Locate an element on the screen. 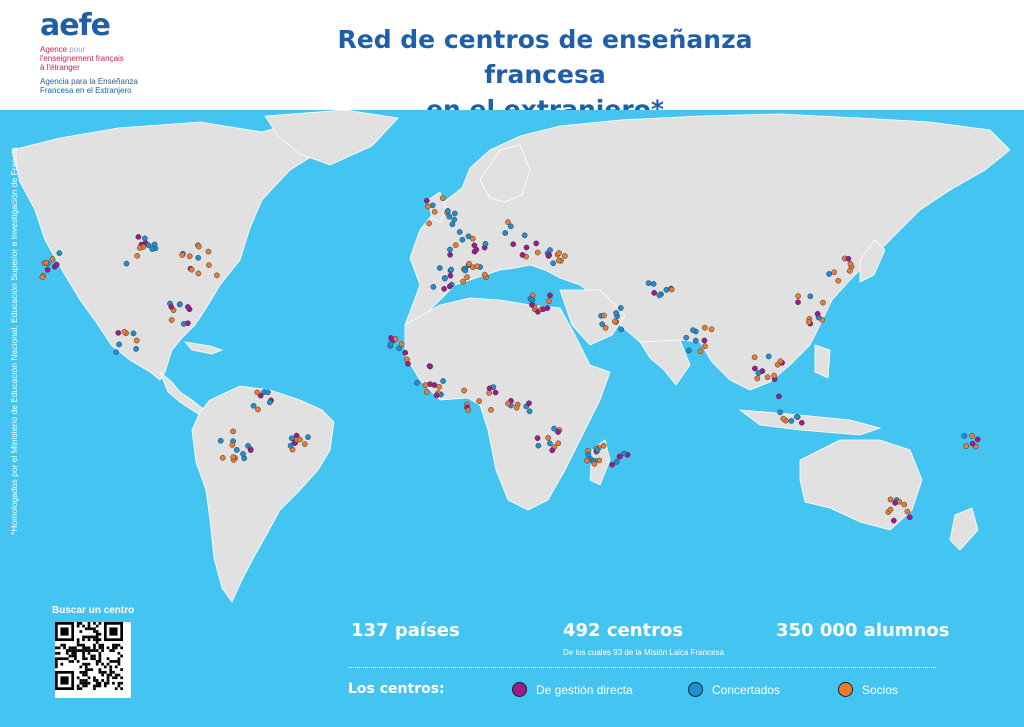 This screenshot has width=1024, height=727. legend-item-socios: Socios is located at coordinates (868, 689).